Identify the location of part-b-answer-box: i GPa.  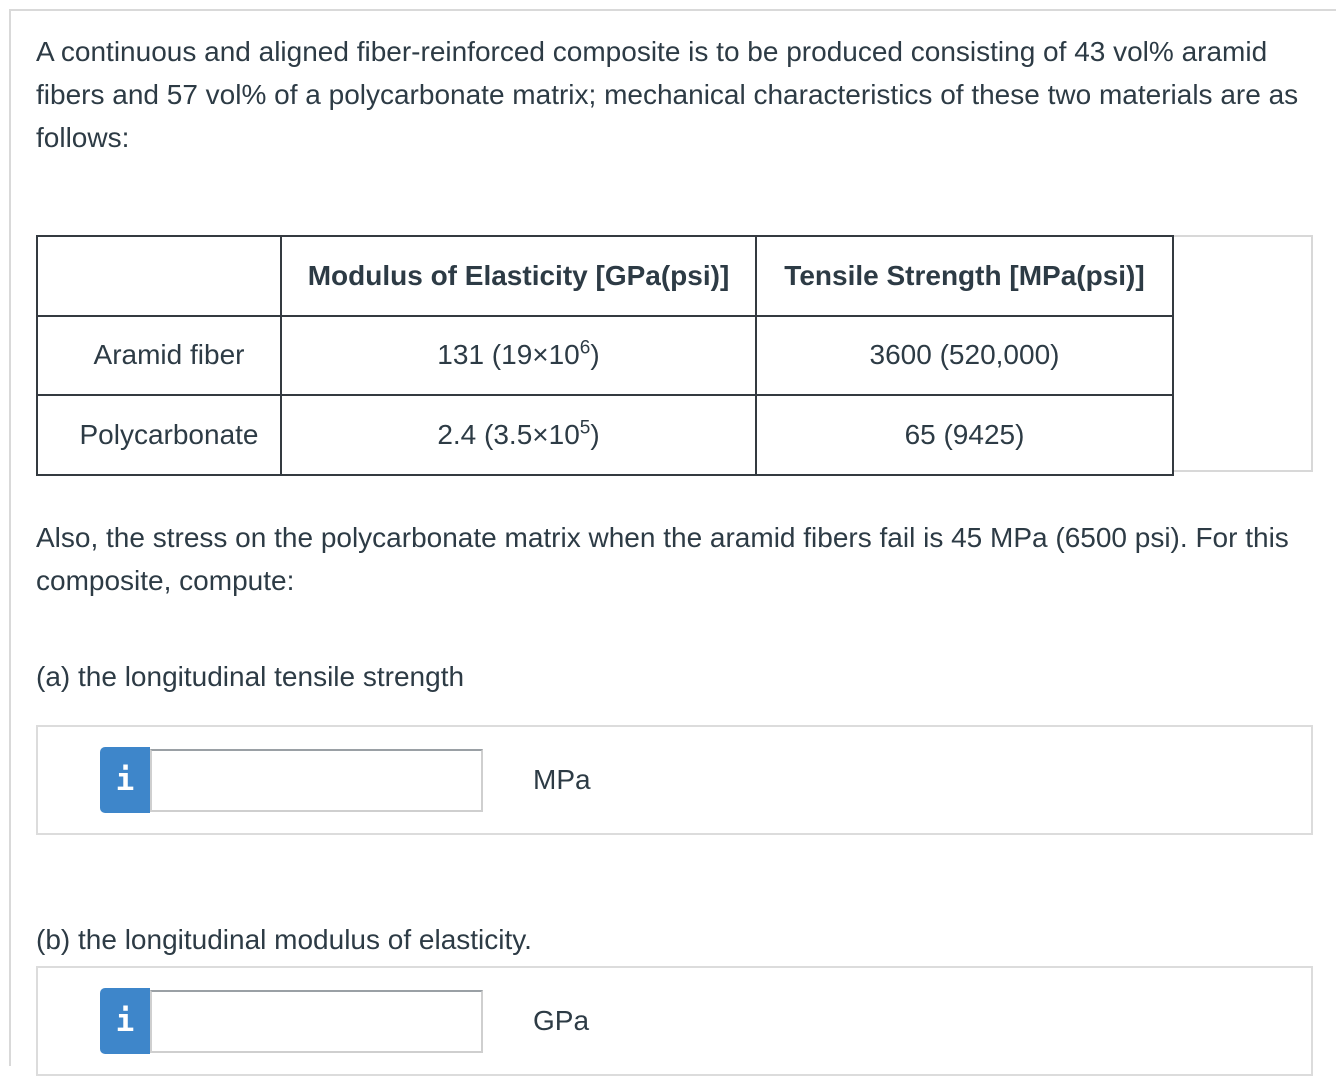
(674, 1021).